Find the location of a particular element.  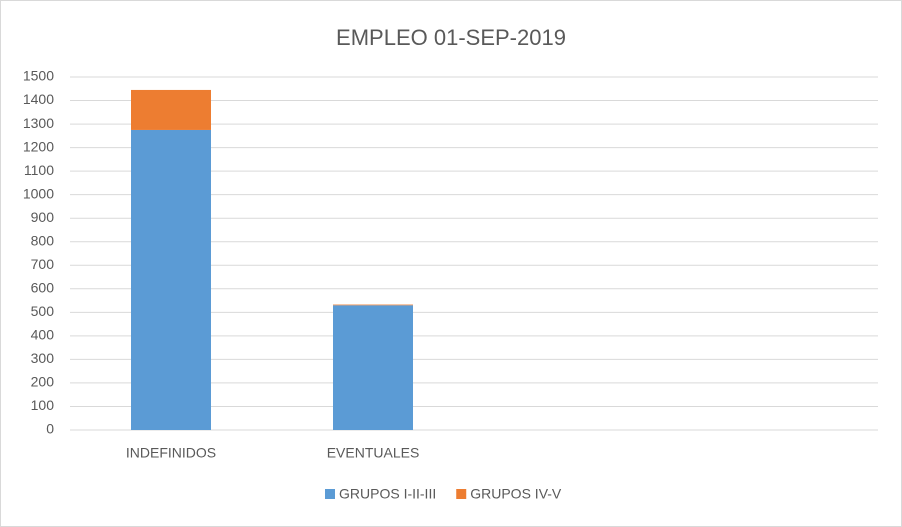

y-tick-label: 100 is located at coordinates (43, 405).